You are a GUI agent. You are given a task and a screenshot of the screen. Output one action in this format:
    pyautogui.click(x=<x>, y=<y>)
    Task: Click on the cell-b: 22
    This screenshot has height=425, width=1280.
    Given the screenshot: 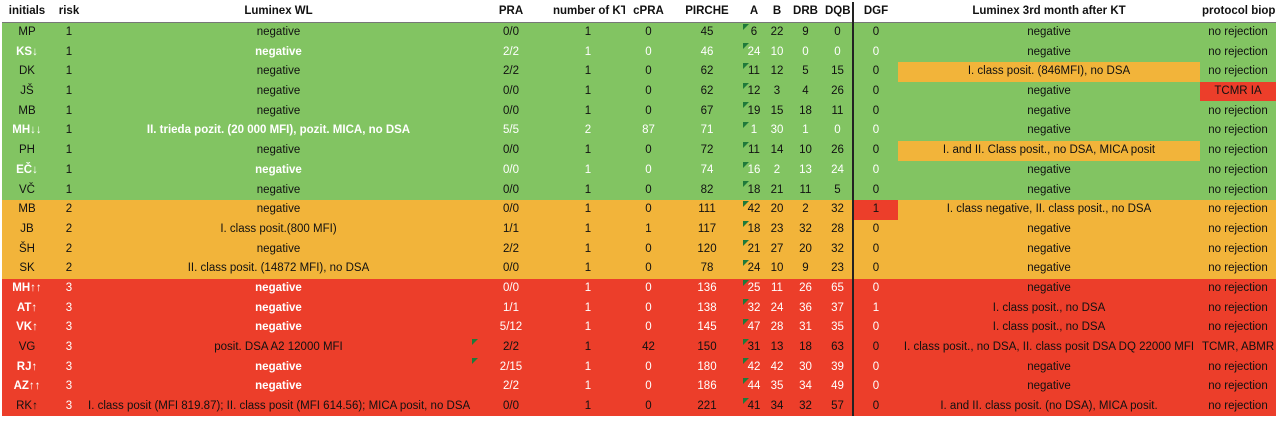 What is the action you would take?
    pyautogui.click(x=777, y=32)
    